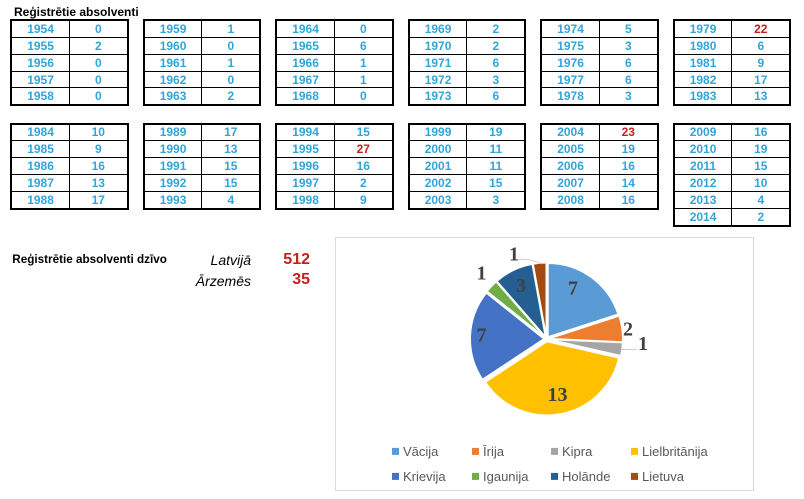 The image size is (804, 499). Describe the element at coordinates (663, 476) in the screenshot. I see `svg-text: Lietuva` at that location.